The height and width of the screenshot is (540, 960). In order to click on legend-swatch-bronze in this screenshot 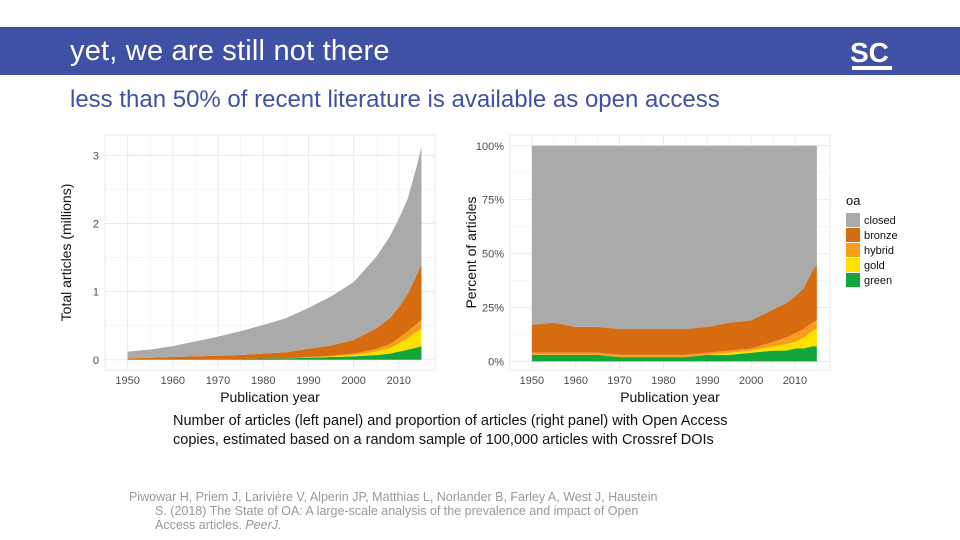, I will do `click(853, 235)`.